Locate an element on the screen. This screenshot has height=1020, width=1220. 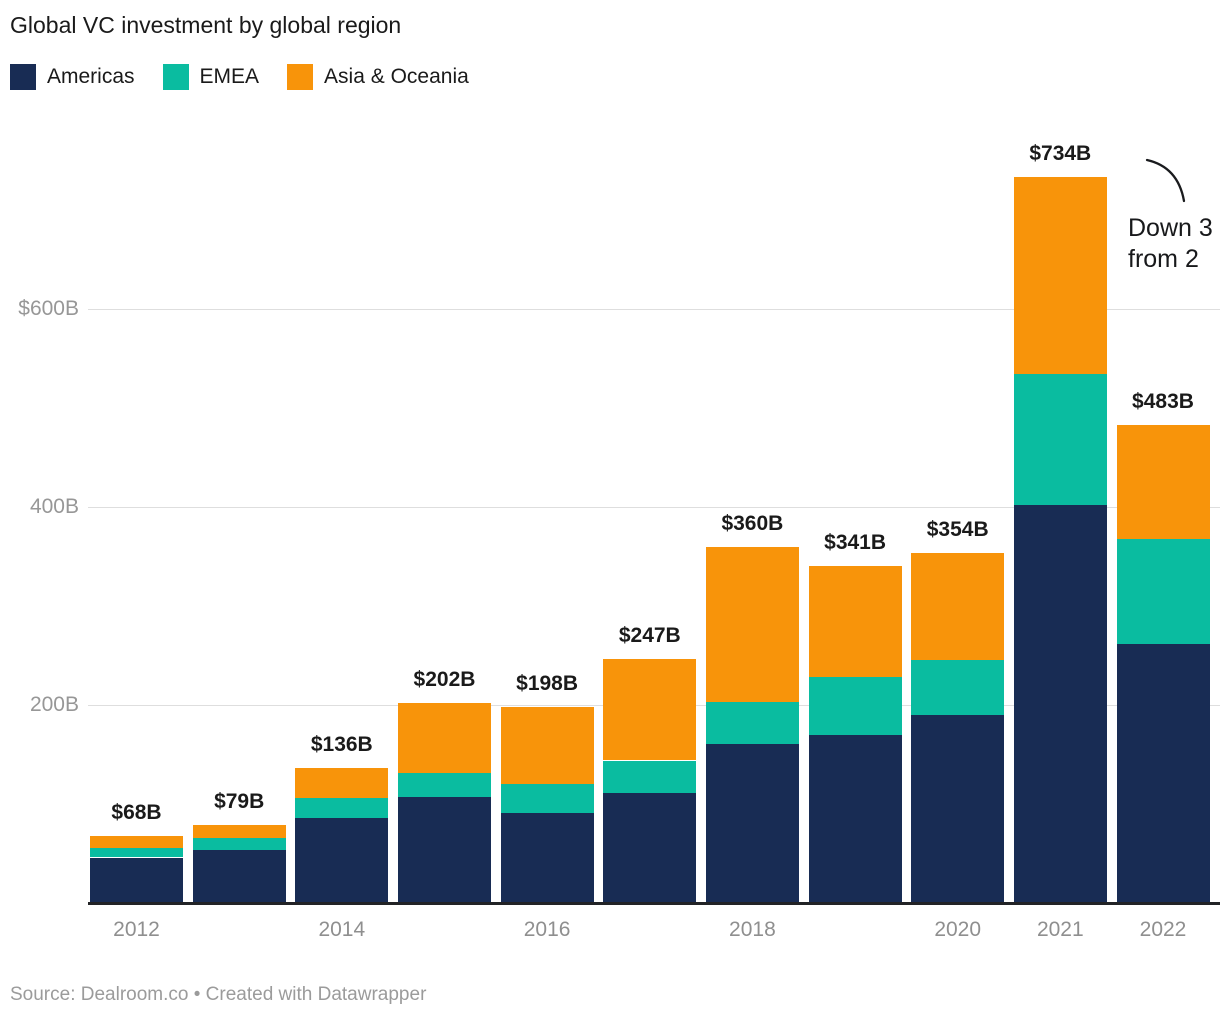
legend-item: Americas is located at coordinates (72, 77).